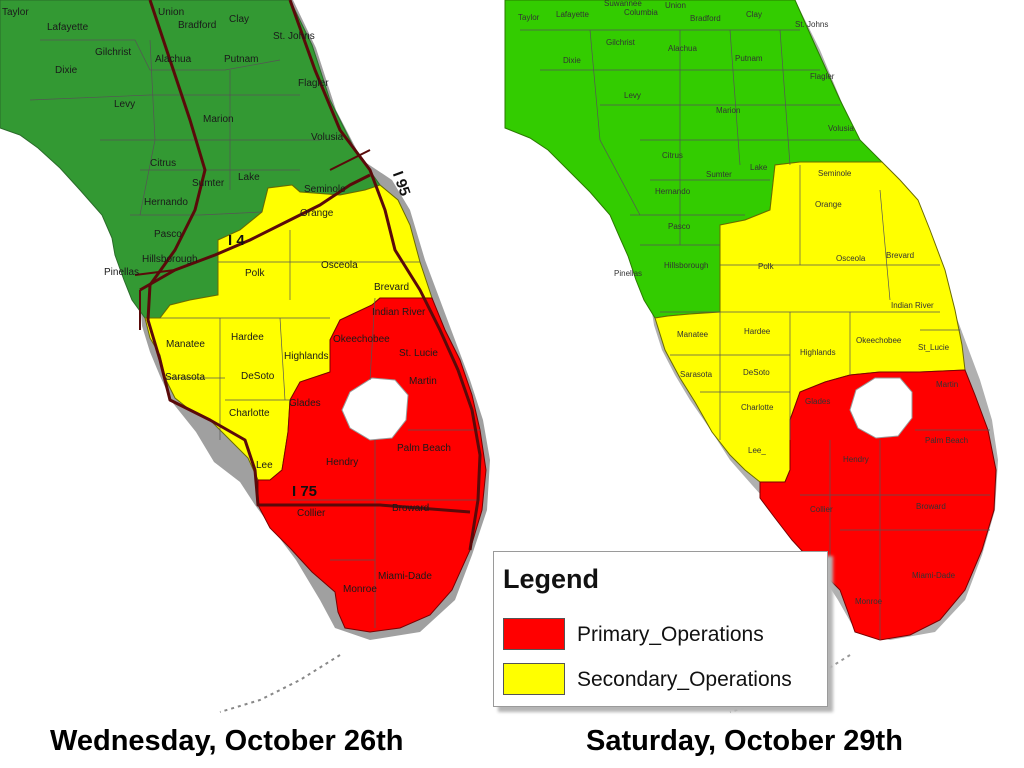 The width and height of the screenshot is (1024, 768). What do you see at coordinates (641, 12) in the screenshot?
I see `county-label-columbia: Columbia` at bounding box center [641, 12].